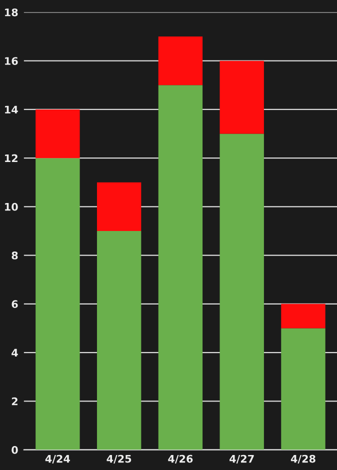  Describe the element at coordinates (11, 206) in the screenshot. I see `y-tick-label: 10` at that location.